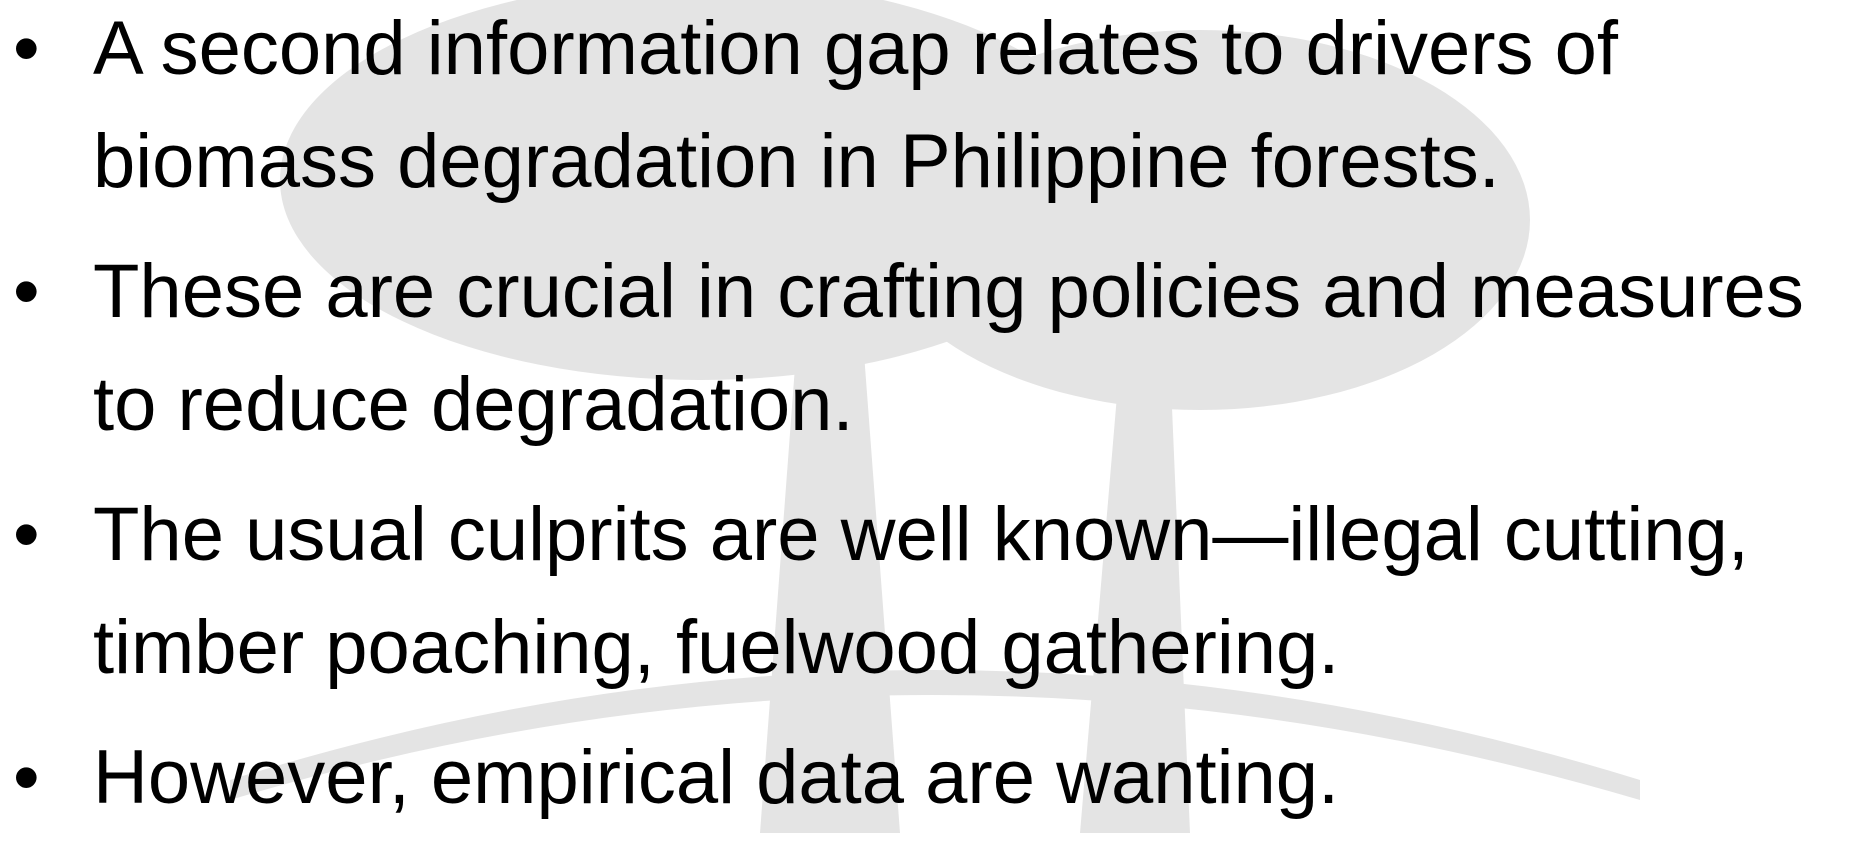  What do you see at coordinates (933, 777) in the screenshot?
I see `bullet: However, empirical data are wanting.` at bounding box center [933, 777].